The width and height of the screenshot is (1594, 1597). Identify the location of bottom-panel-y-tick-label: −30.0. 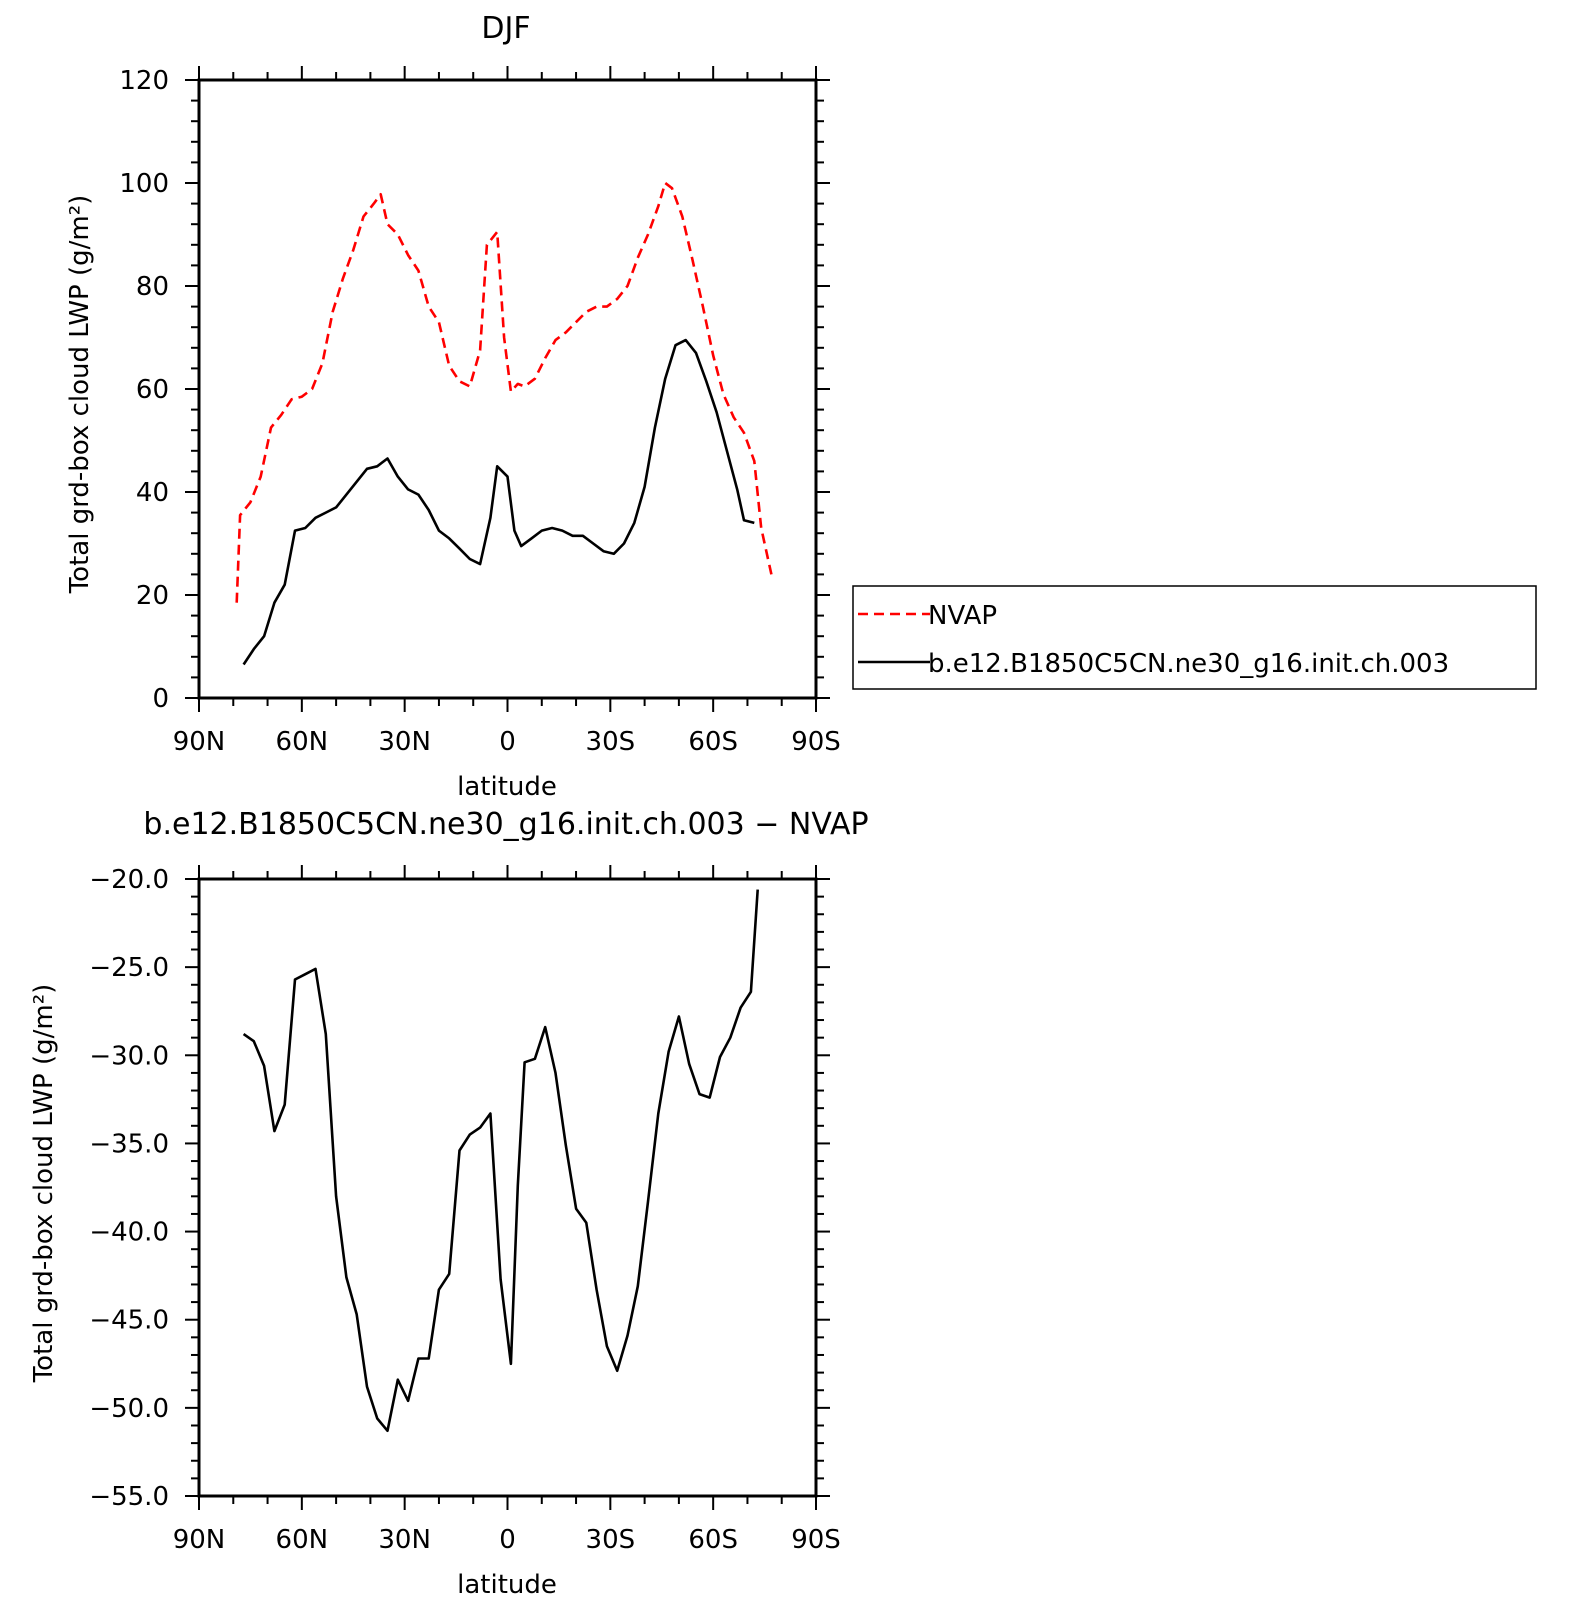
(129, 1056).